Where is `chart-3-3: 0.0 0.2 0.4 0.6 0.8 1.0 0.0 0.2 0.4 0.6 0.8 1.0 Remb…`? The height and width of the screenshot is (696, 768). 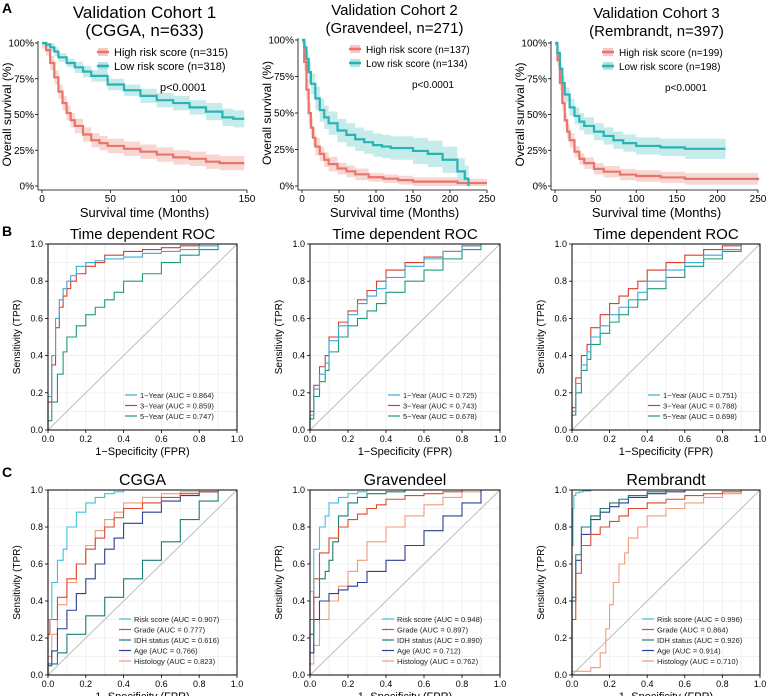
chart-3-3: 0.0 0.2 0.4 0.6 0.8 1.0 0.0 0.2 0.4 0.6 0.8 1.0 Remb… is located at coordinates (651, 584).